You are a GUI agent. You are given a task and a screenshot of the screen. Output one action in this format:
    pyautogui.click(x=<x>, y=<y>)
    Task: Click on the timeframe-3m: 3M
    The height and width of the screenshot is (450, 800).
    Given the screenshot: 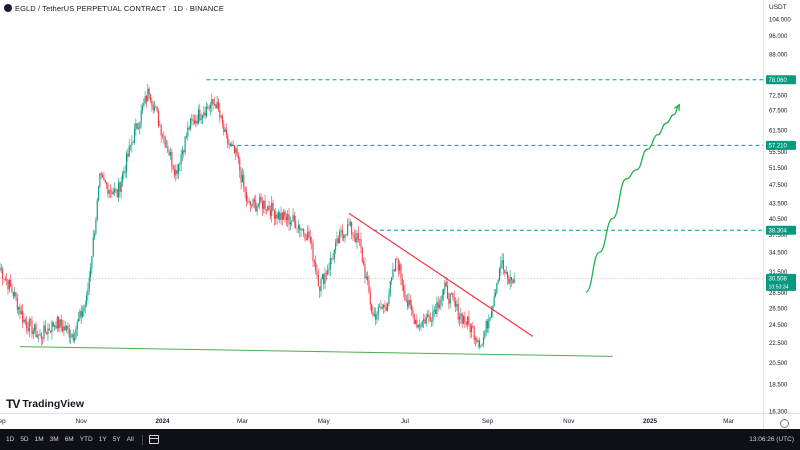 What is the action you would take?
    pyautogui.click(x=54, y=439)
    